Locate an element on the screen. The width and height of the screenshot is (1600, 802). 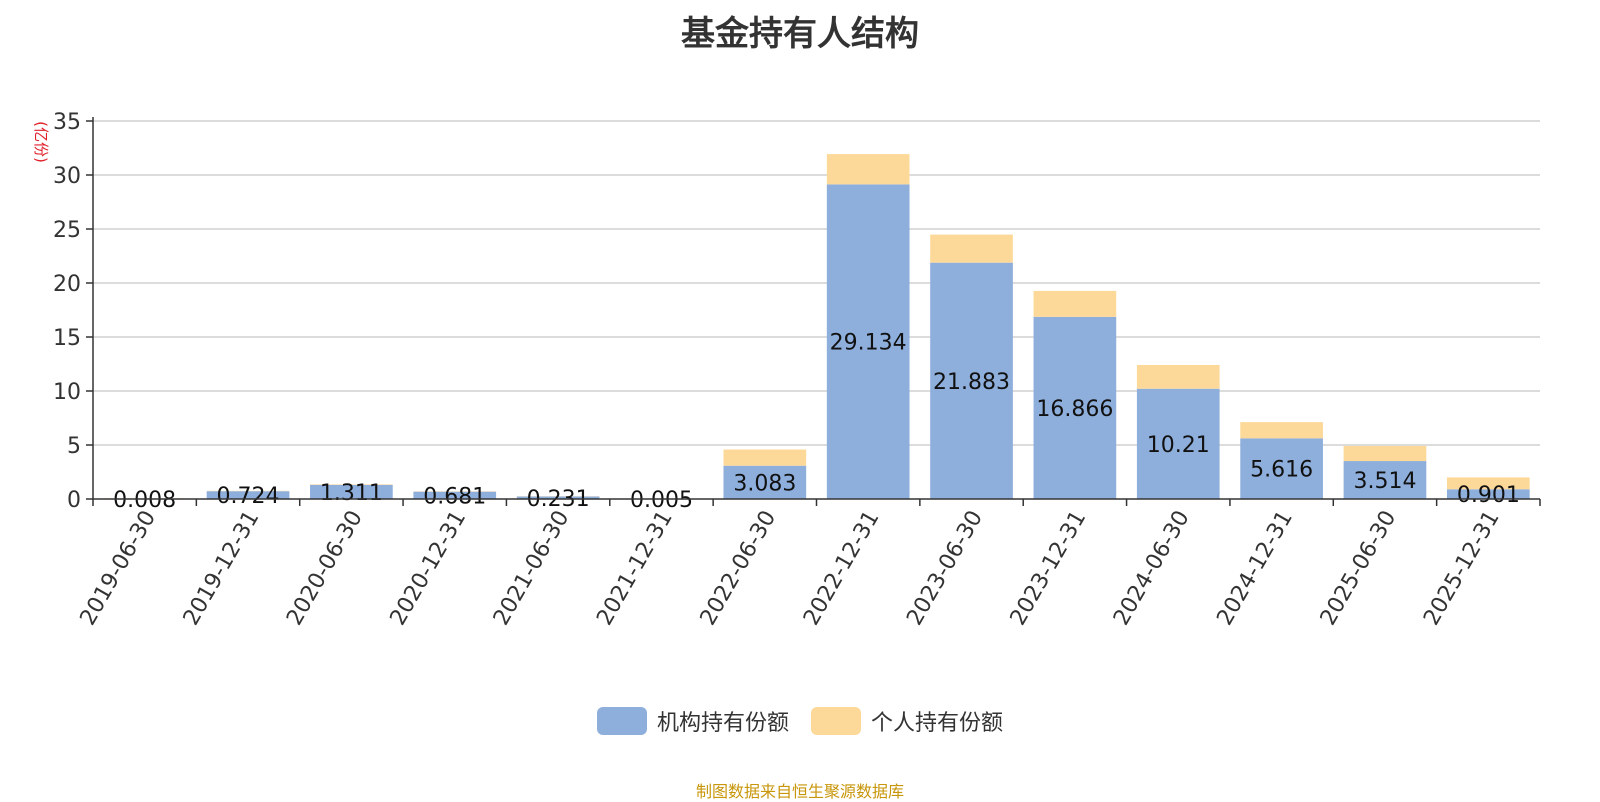
data-label: 0.008 is located at coordinates (144, 500).